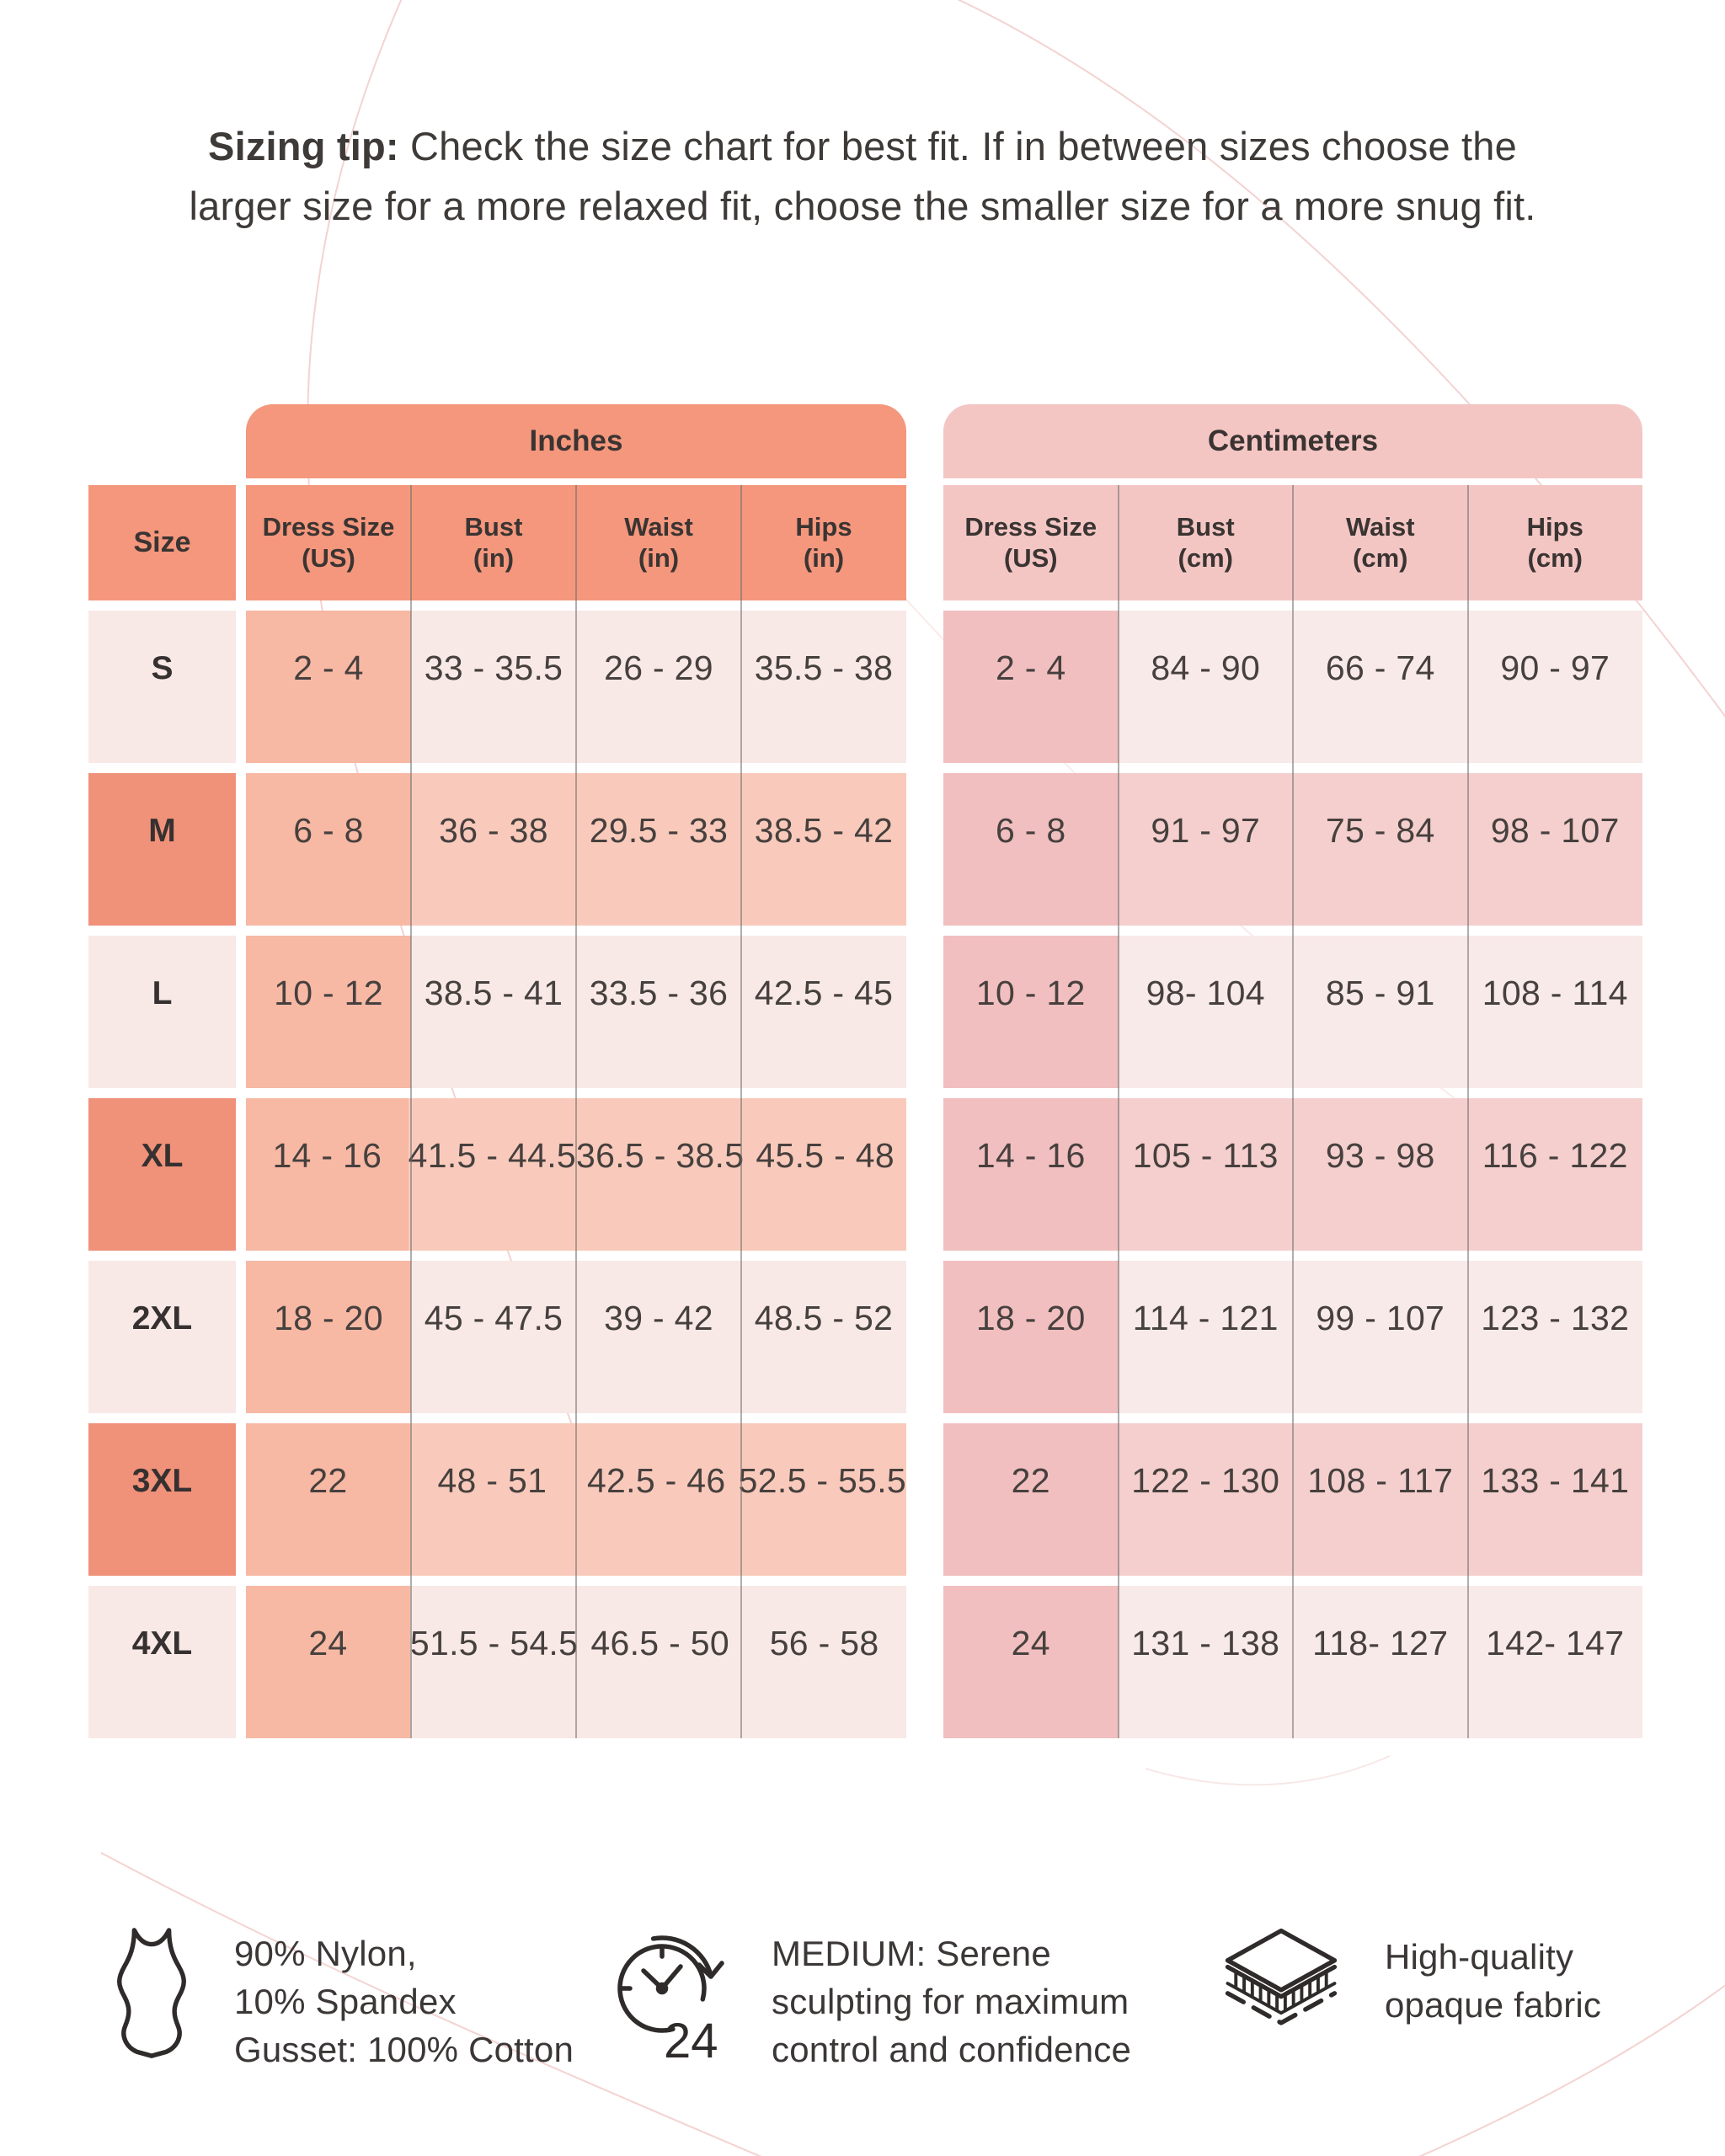 The image size is (1725, 2156). I want to click on cell-bust: 114 - 121, so click(1205, 1337).